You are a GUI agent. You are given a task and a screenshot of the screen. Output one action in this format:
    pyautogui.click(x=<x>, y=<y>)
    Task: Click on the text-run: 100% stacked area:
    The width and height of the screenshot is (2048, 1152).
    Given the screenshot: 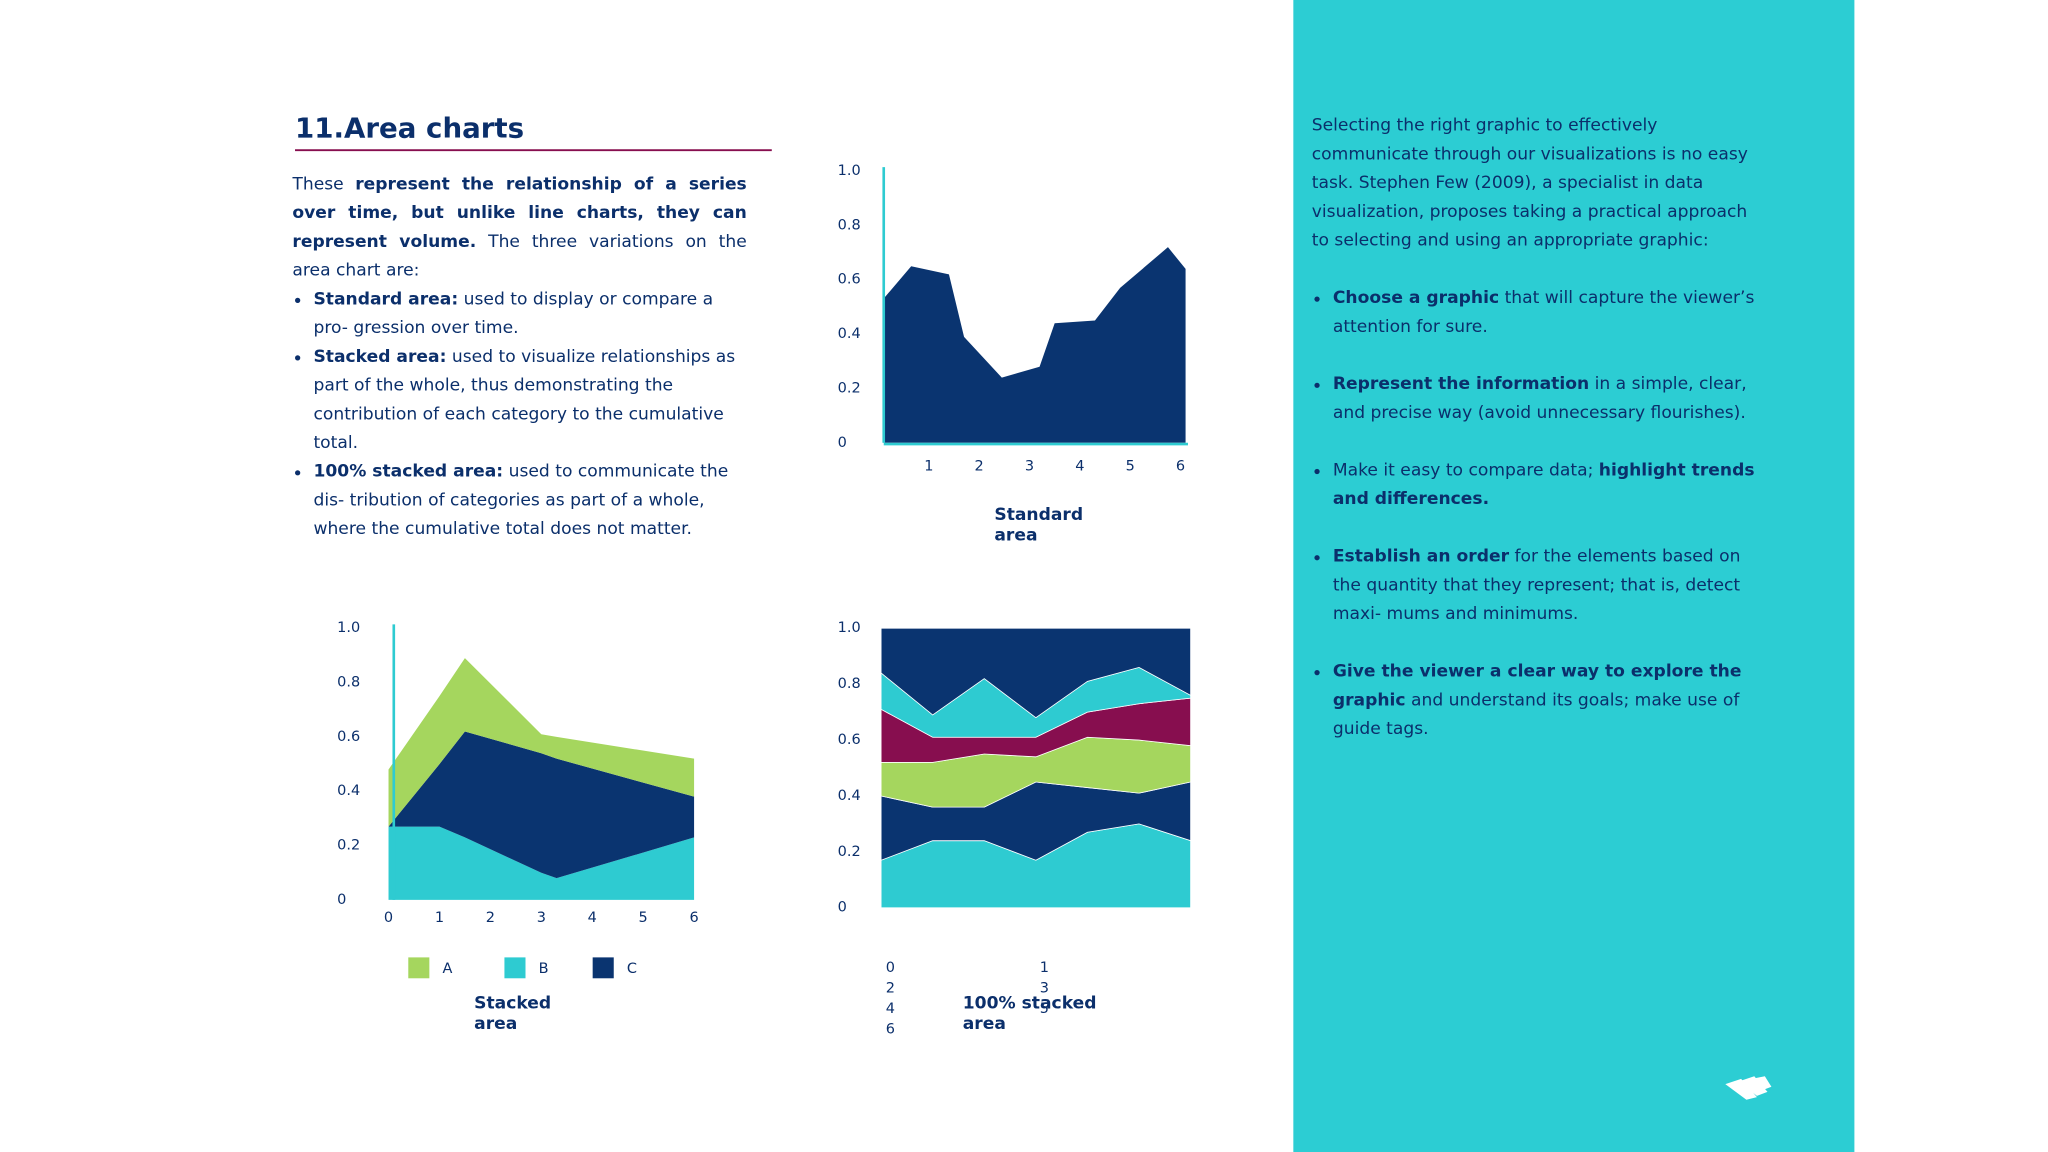 What is the action you would take?
    pyautogui.click(x=408, y=472)
    